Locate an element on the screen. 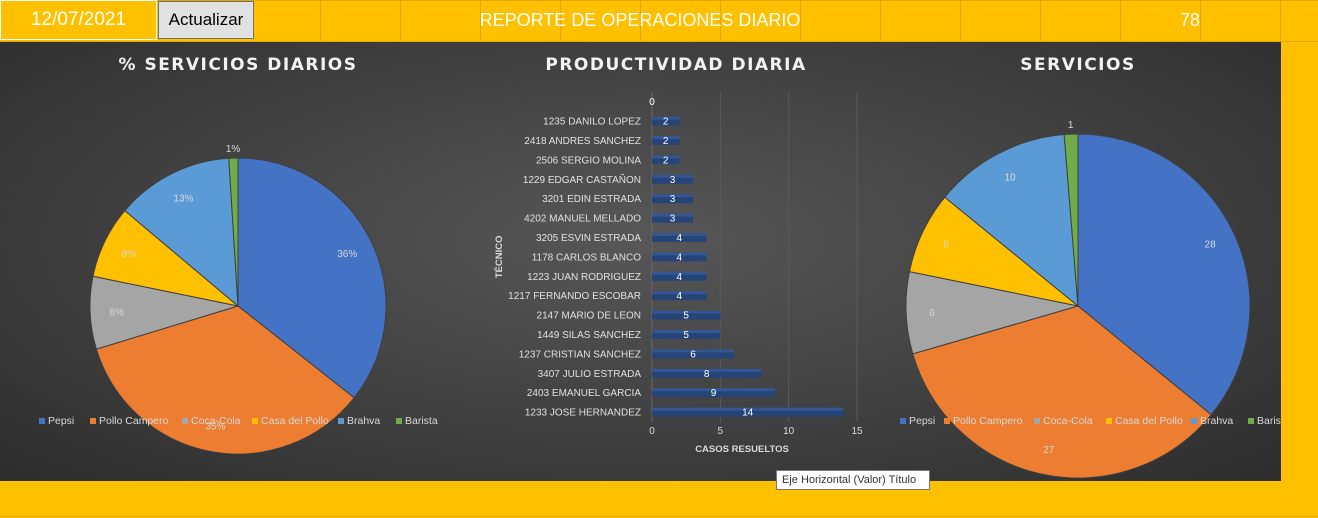 The image size is (1318, 518). bar-data-label: 9 is located at coordinates (714, 393).